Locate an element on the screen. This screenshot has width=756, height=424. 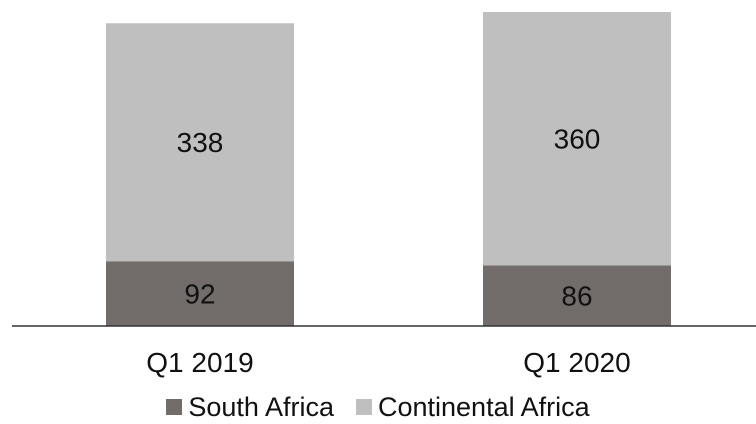
legend-item-south-africa: South Africa is located at coordinates (250, 407).